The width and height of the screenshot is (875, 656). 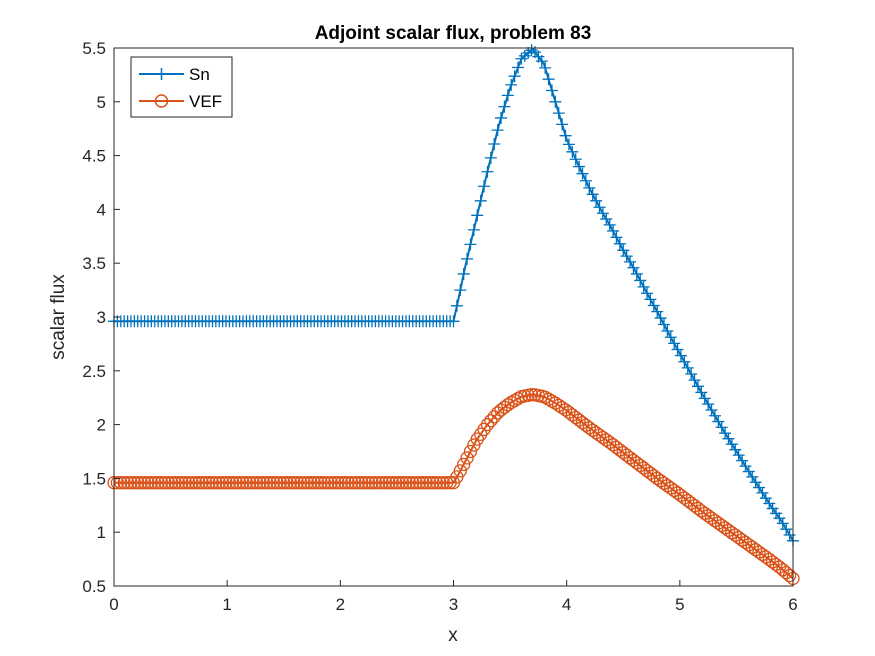 What do you see at coordinates (161, 101) in the screenshot?
I see `legend-vef-circle-icon` at bounding box center [161, 101].